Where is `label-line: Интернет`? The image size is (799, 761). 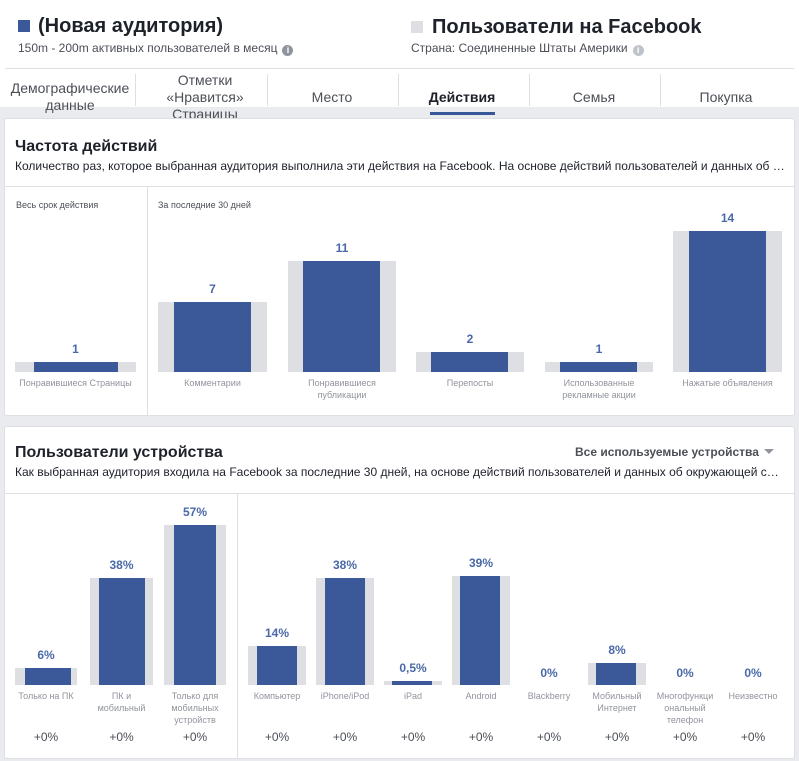
label-line: Интернет is located at coordinates (617, 708).